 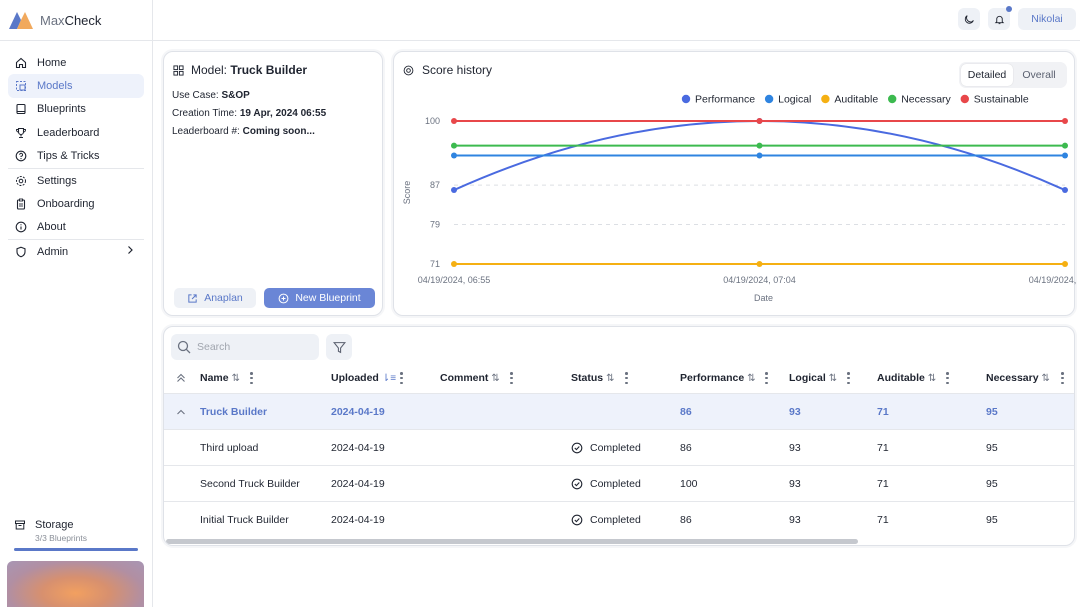 I want to click on check-circle-icon, so click(x=577, y=448).